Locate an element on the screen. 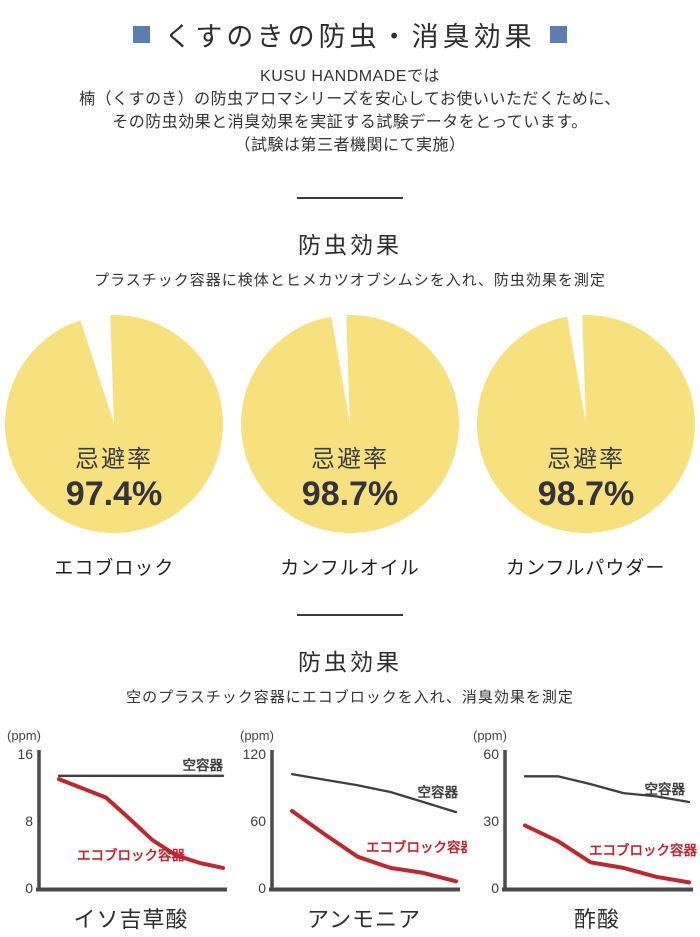  page-title-text: くすのきの防虫・消臭効果 is located at coordinates (350, 37).